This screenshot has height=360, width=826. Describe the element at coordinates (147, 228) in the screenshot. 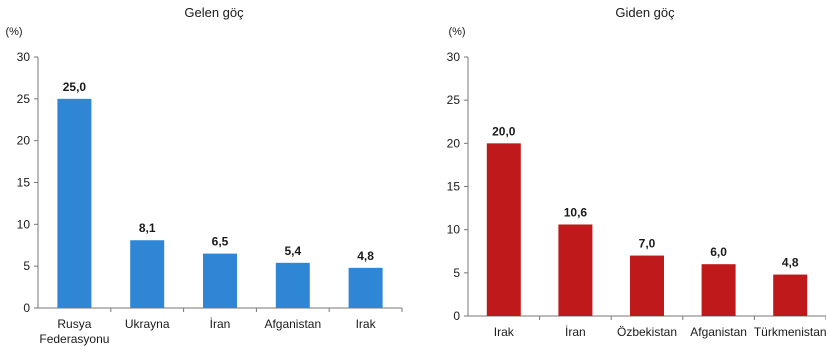

I see `data-label: 8,1` at that location.